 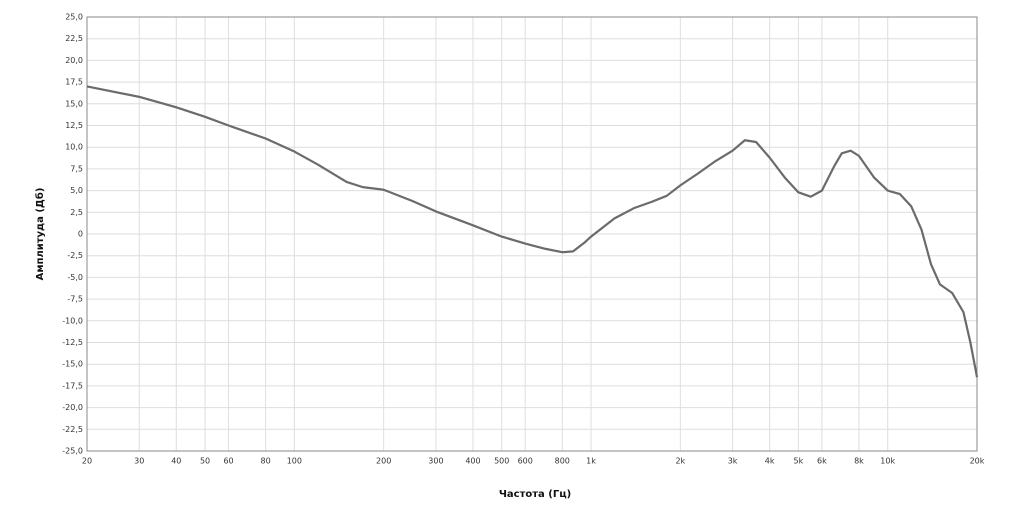 I want to click on y-tick-label: 25,0, so click(x=74, y=17).